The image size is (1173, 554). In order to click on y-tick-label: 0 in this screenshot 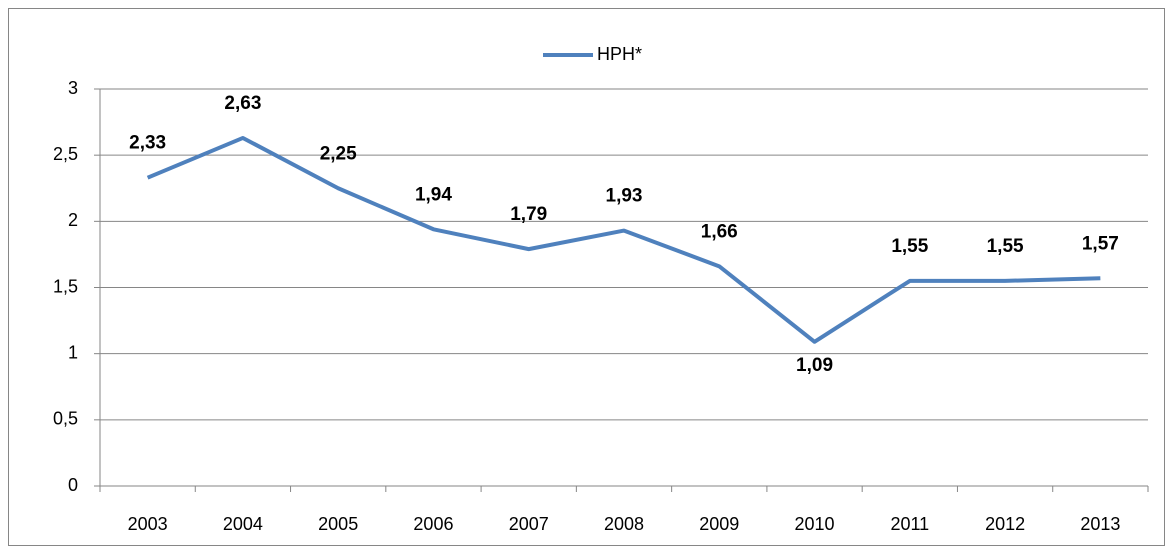, I will do `click(73, 485)`.